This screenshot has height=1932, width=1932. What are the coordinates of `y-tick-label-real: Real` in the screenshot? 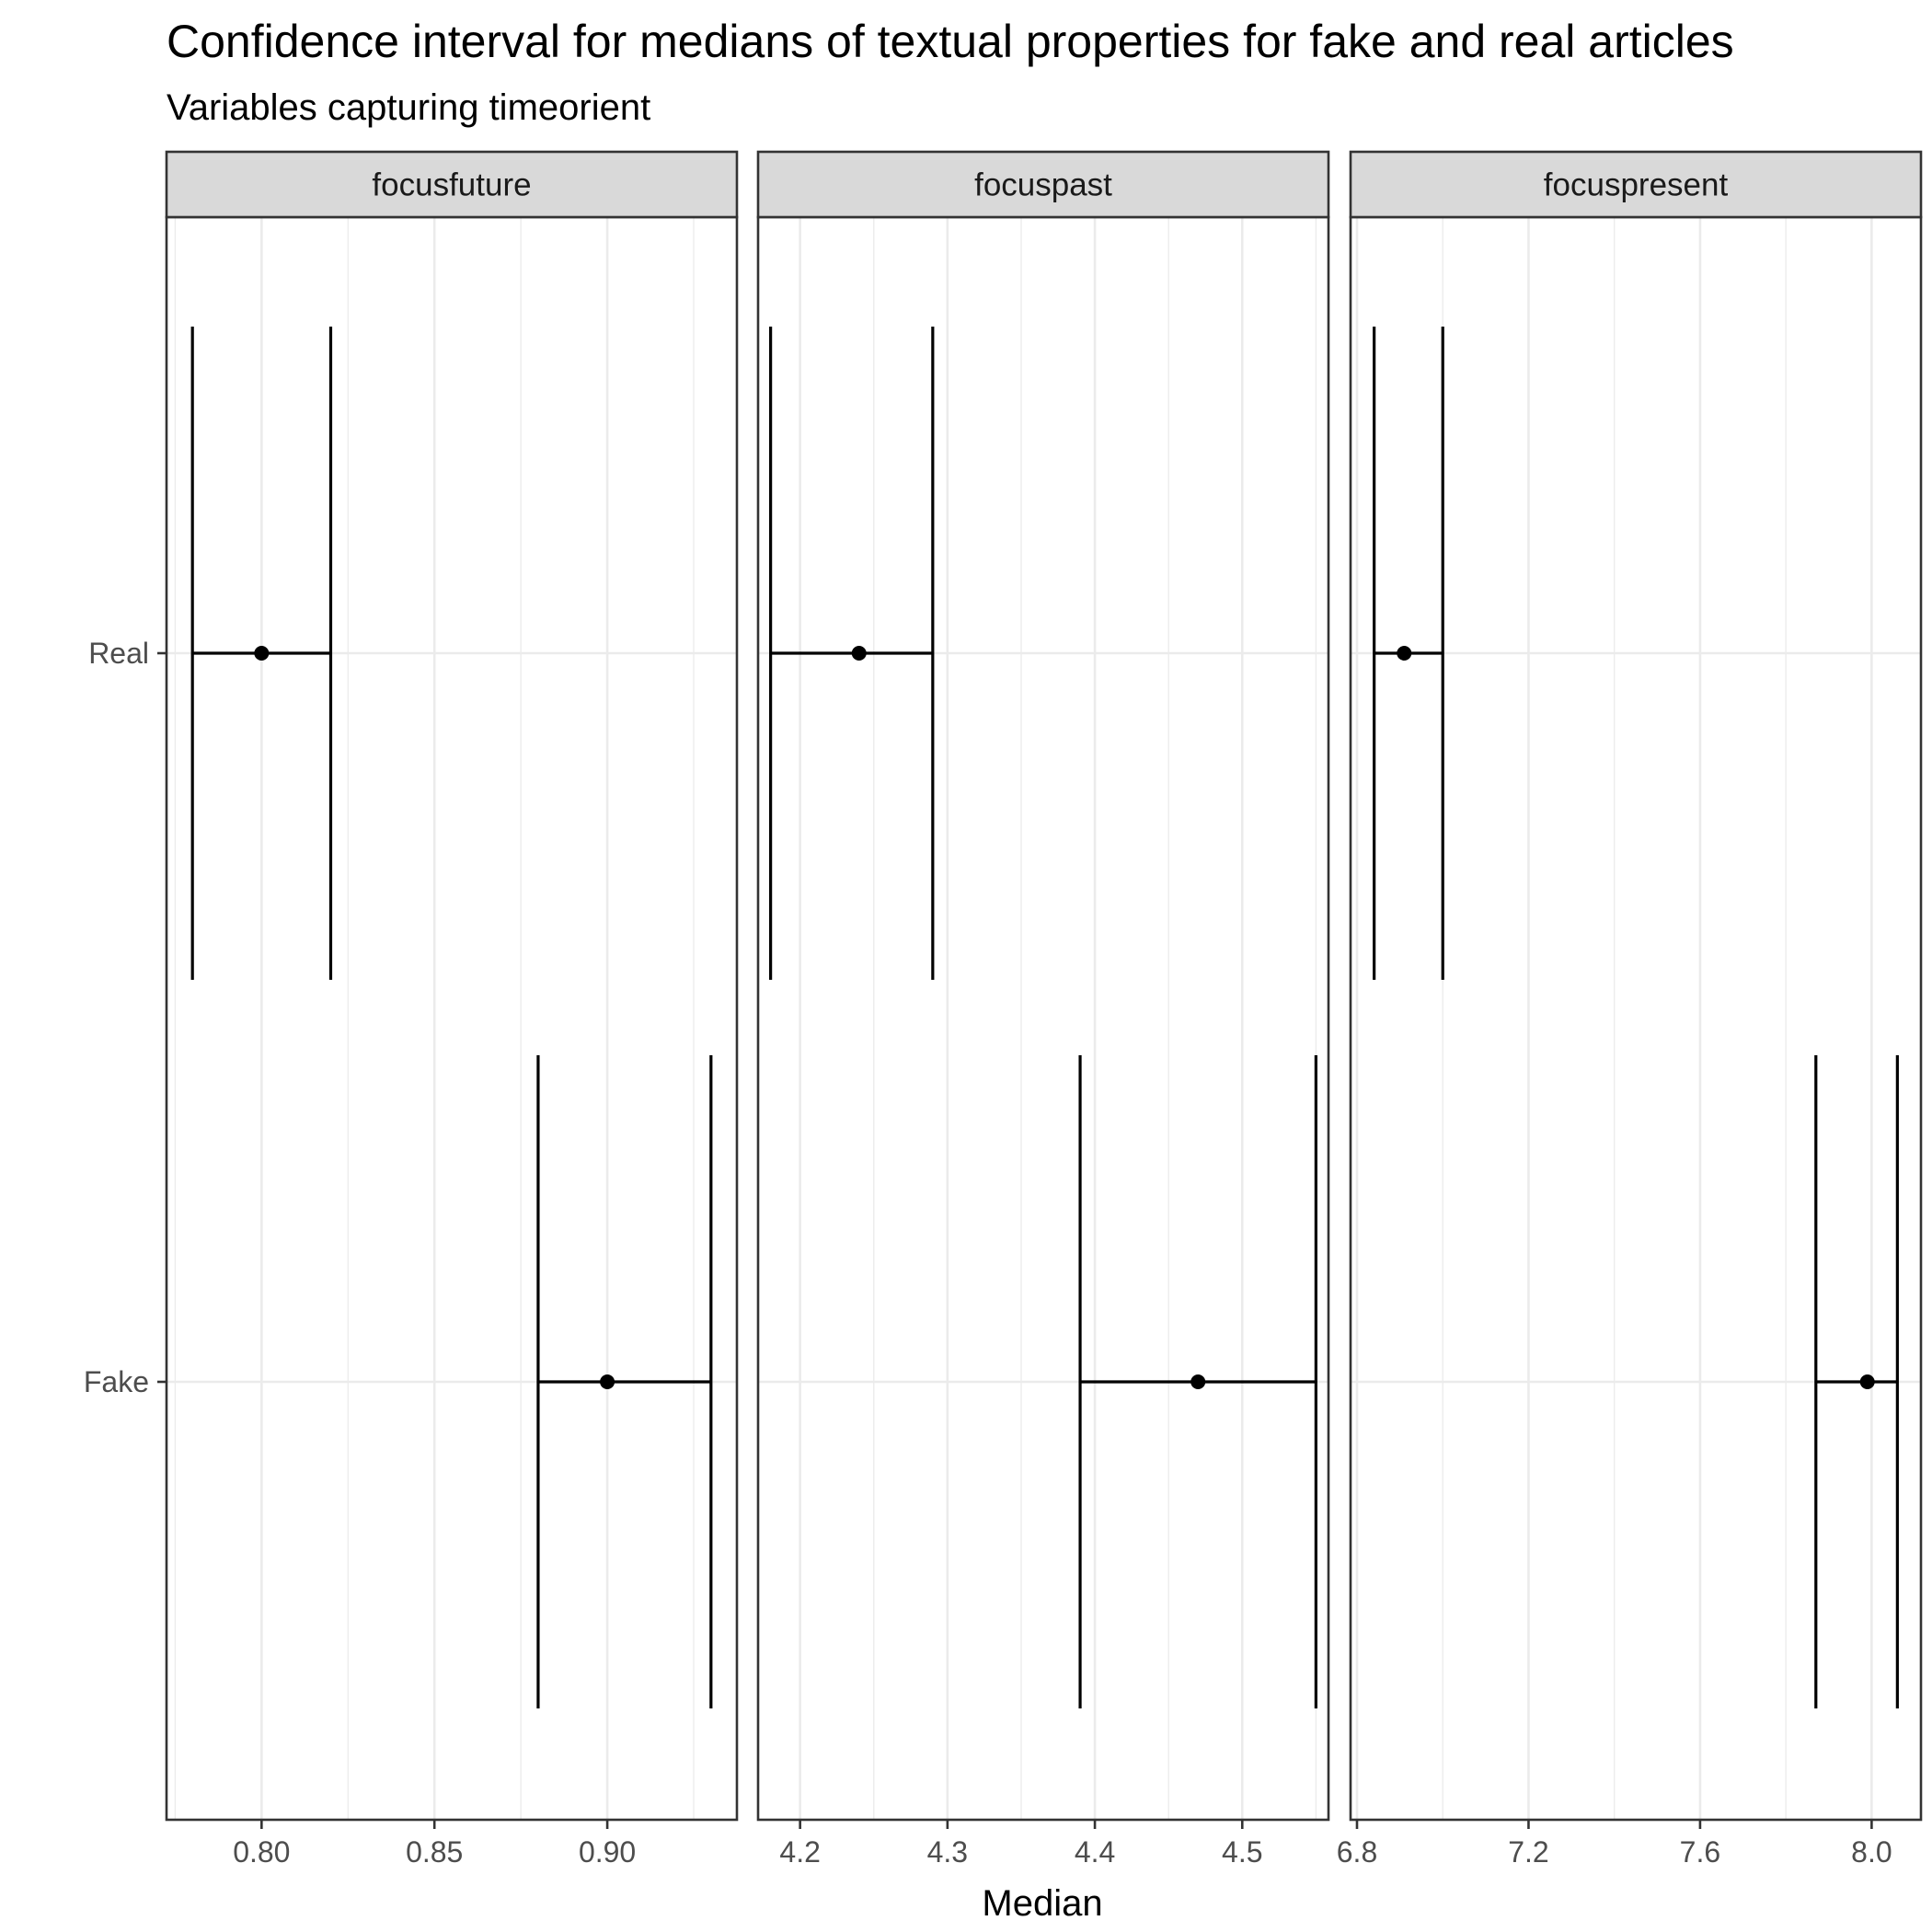 It's located at (118, 653).